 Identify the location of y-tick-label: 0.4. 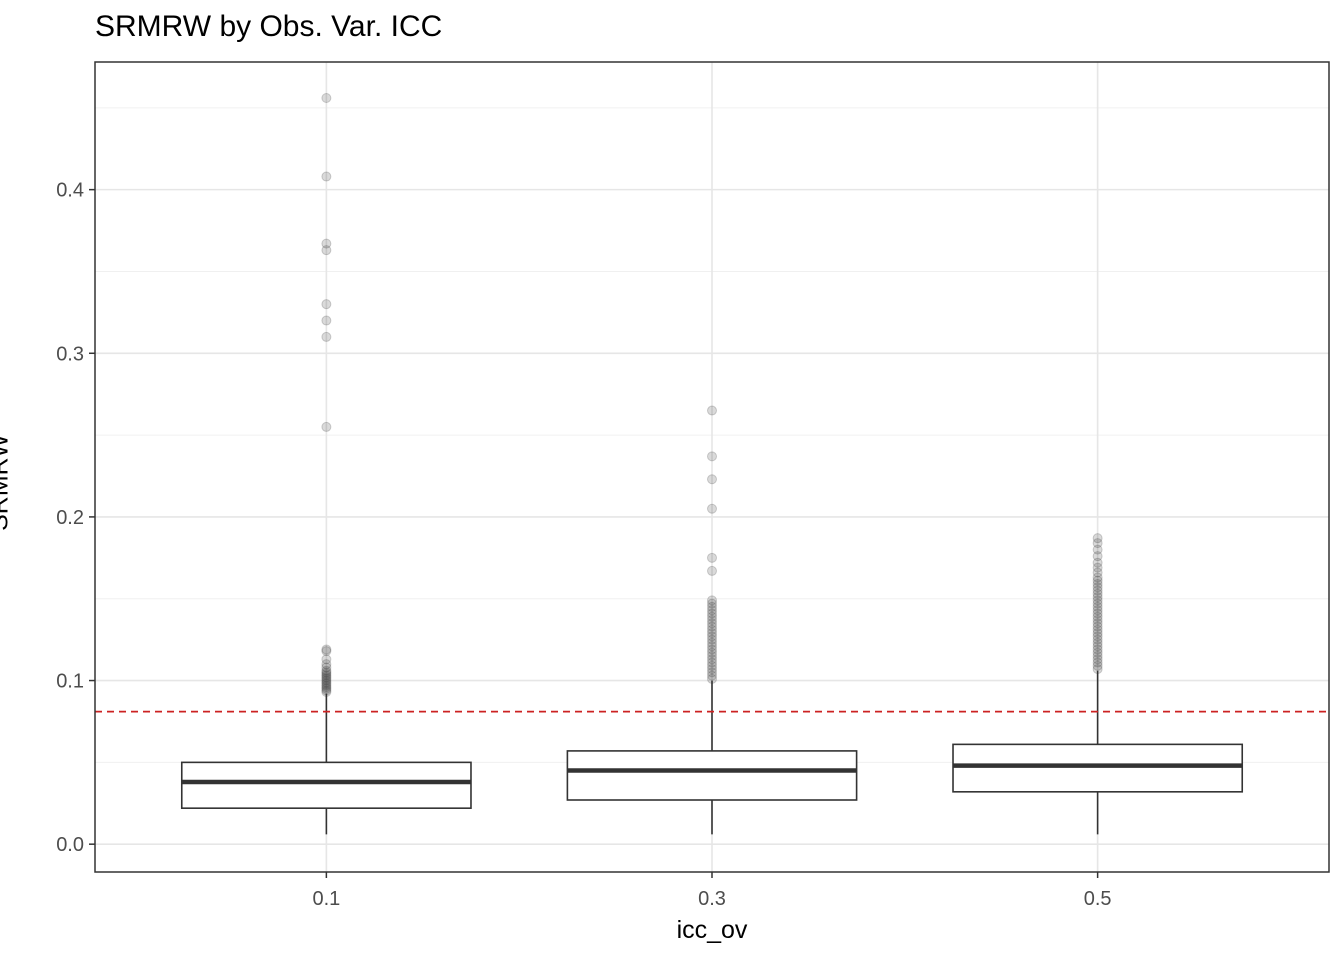
(70, 191).